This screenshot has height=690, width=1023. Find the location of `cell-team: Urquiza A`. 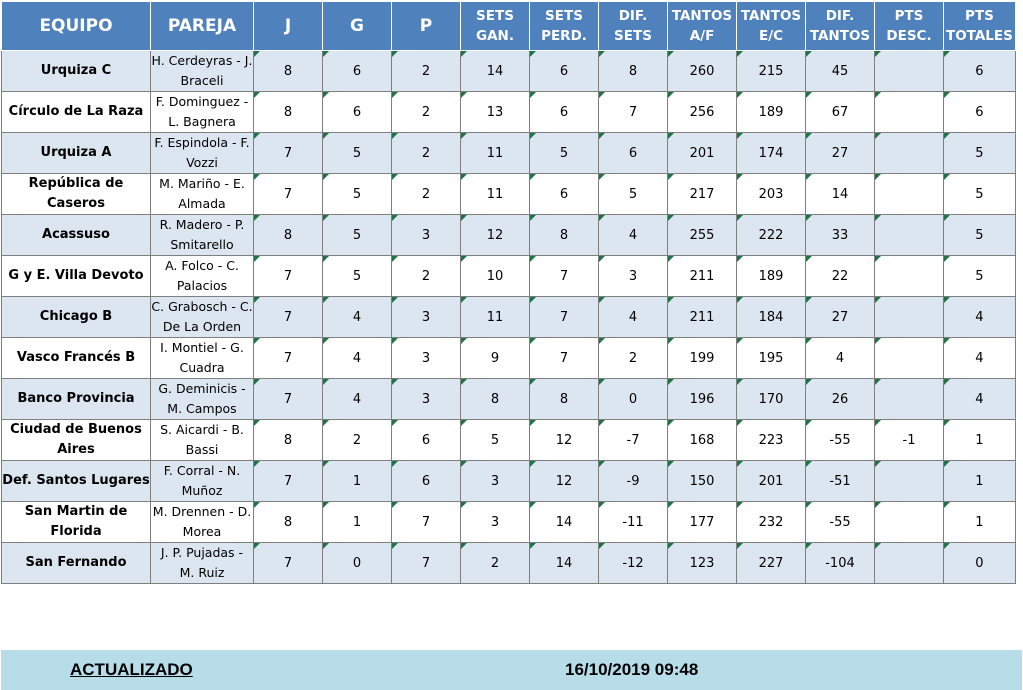

cell-team: Urquiza A is located at coordinates (76, 153).